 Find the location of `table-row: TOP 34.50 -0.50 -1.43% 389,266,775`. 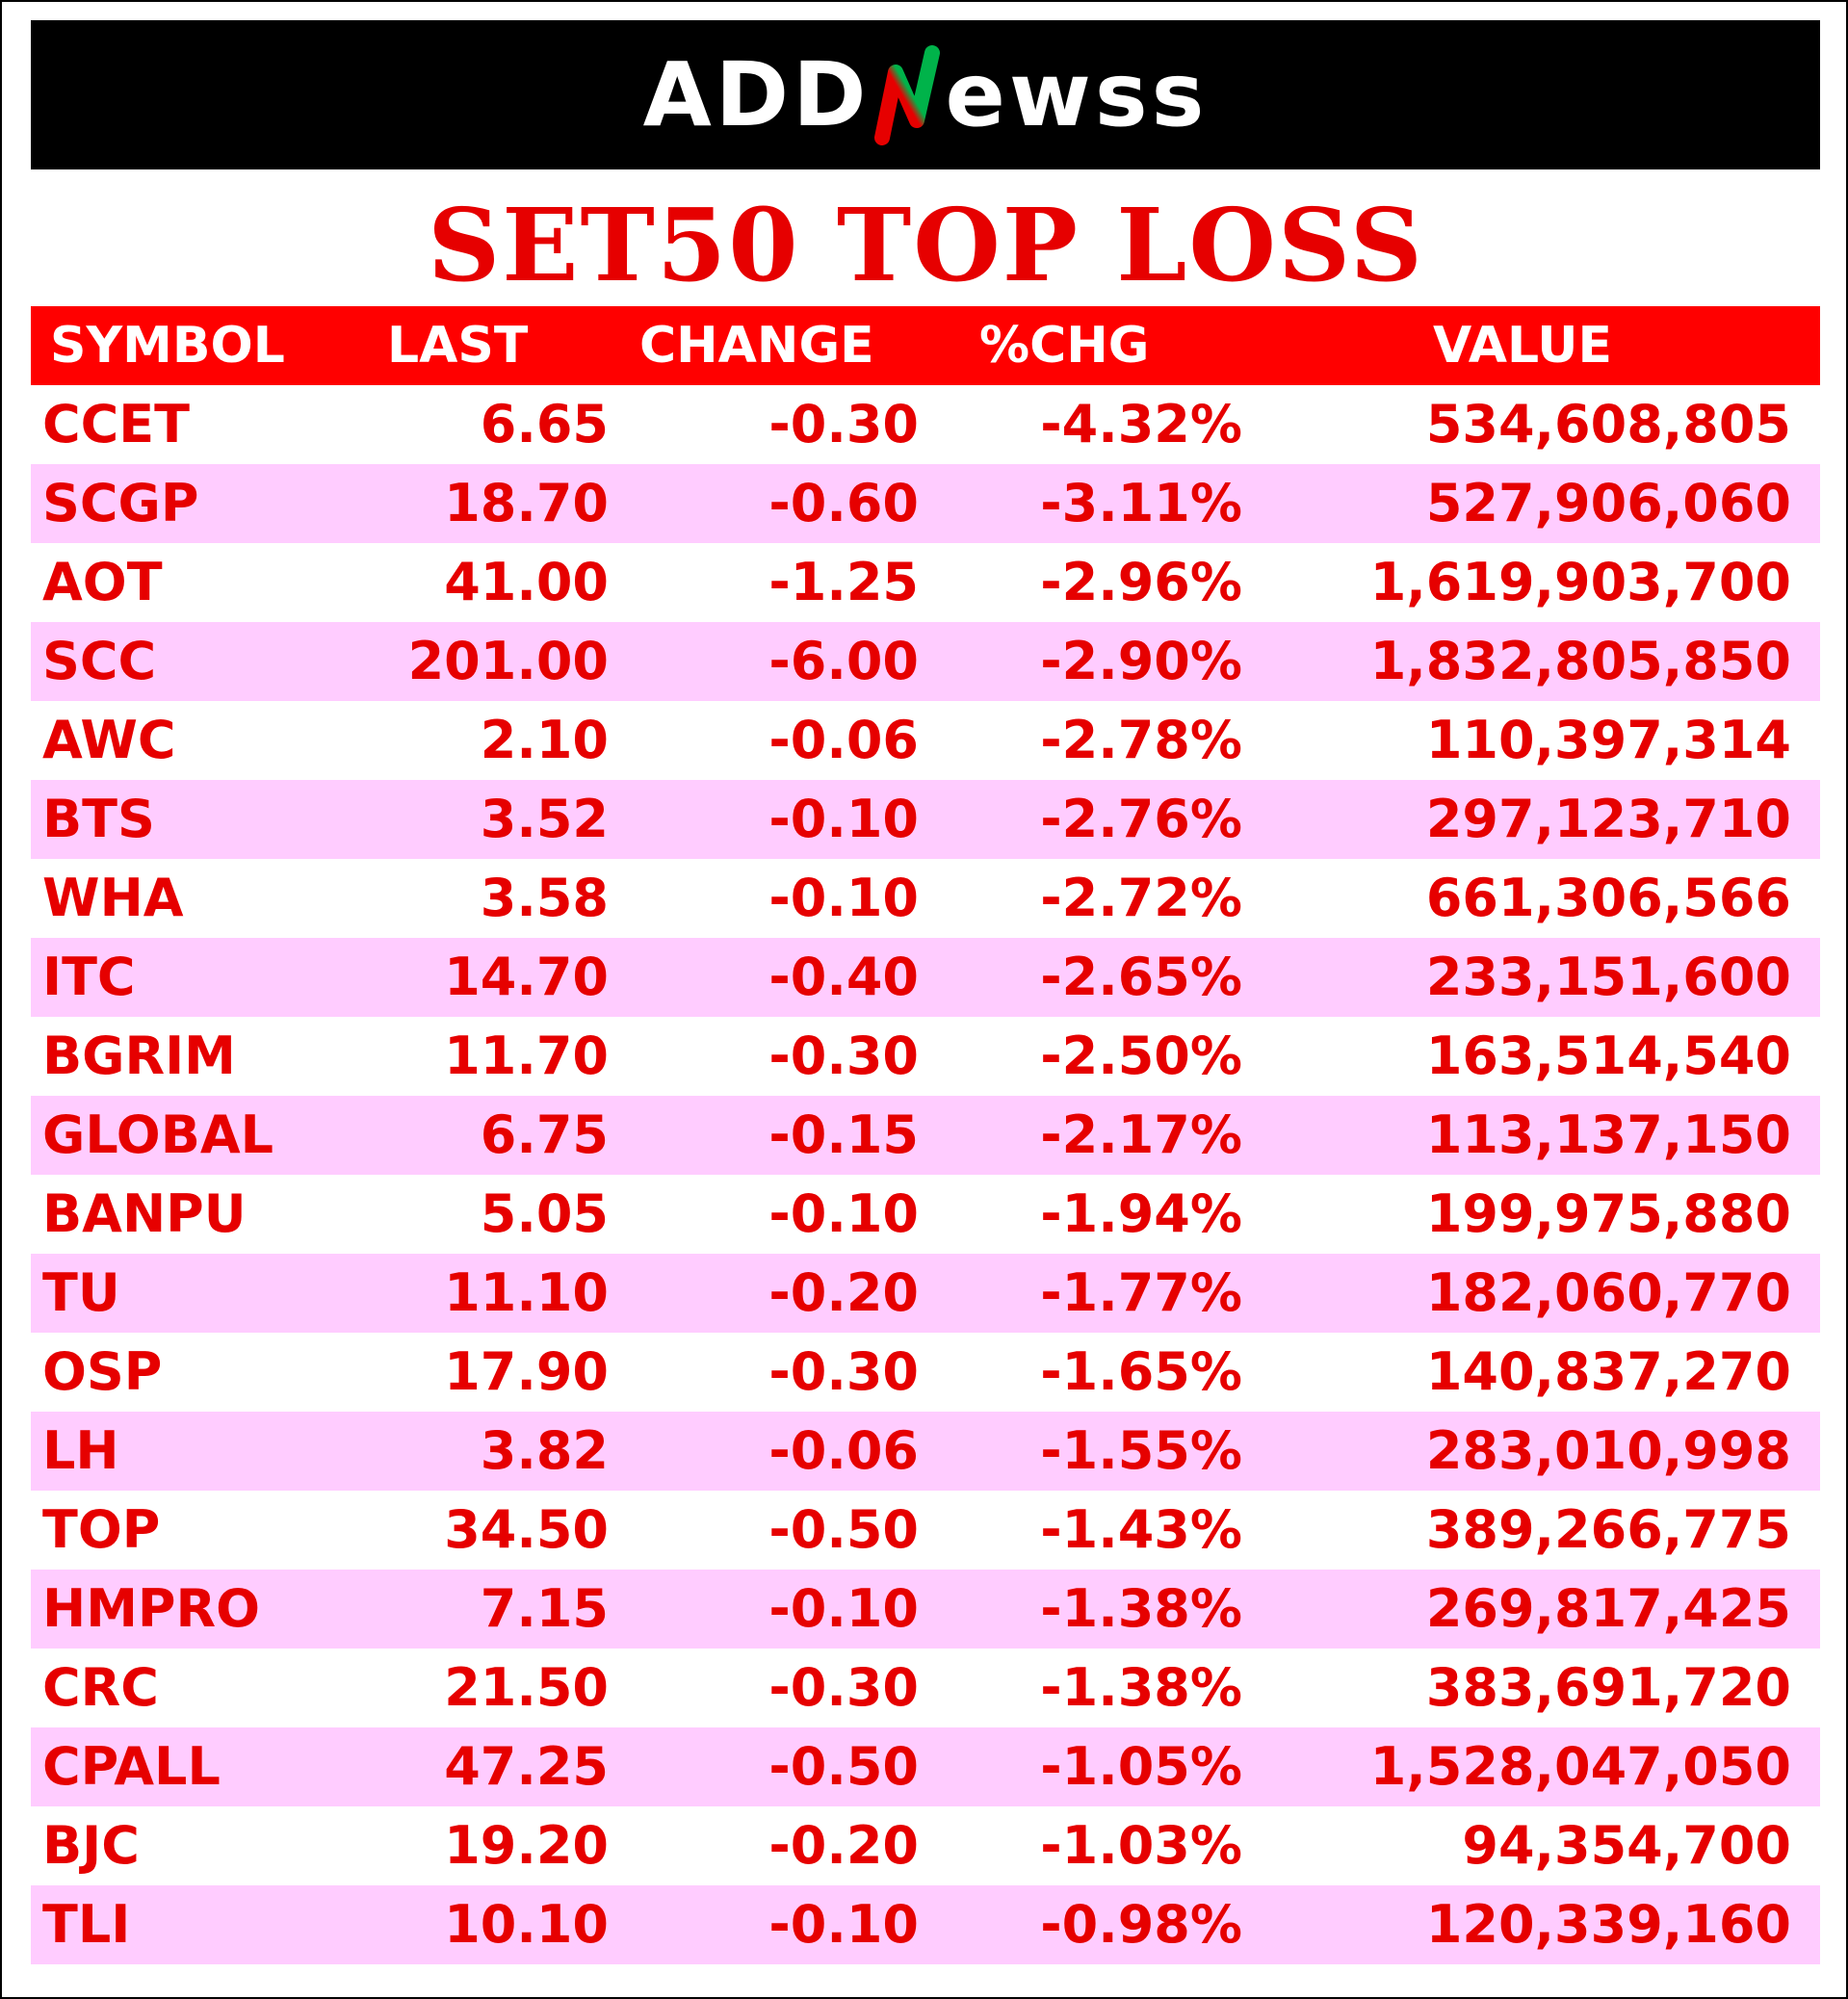

table-row: TOP 34.50 -0.50 -1.43% 389,266,775 is located at coordinates (925, 1530).